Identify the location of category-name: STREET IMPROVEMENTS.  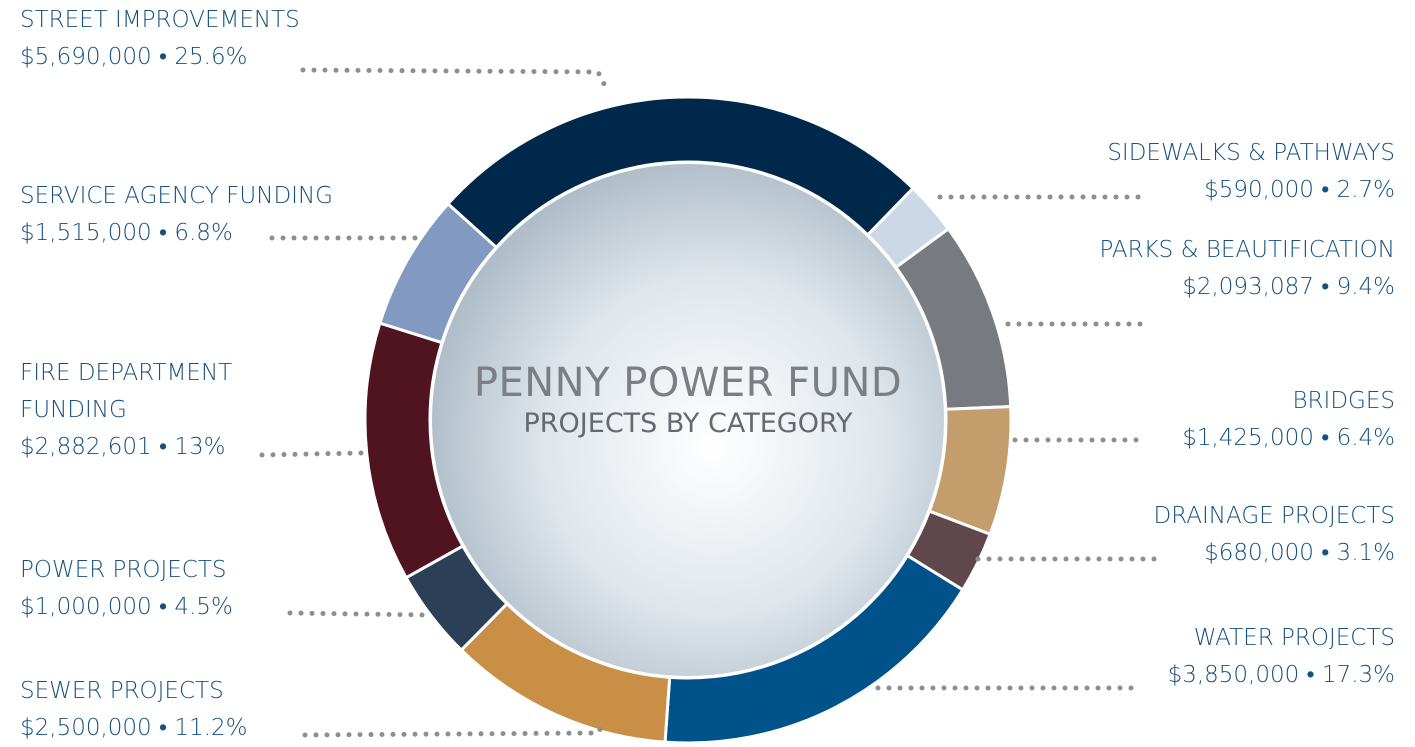
(160, 20).